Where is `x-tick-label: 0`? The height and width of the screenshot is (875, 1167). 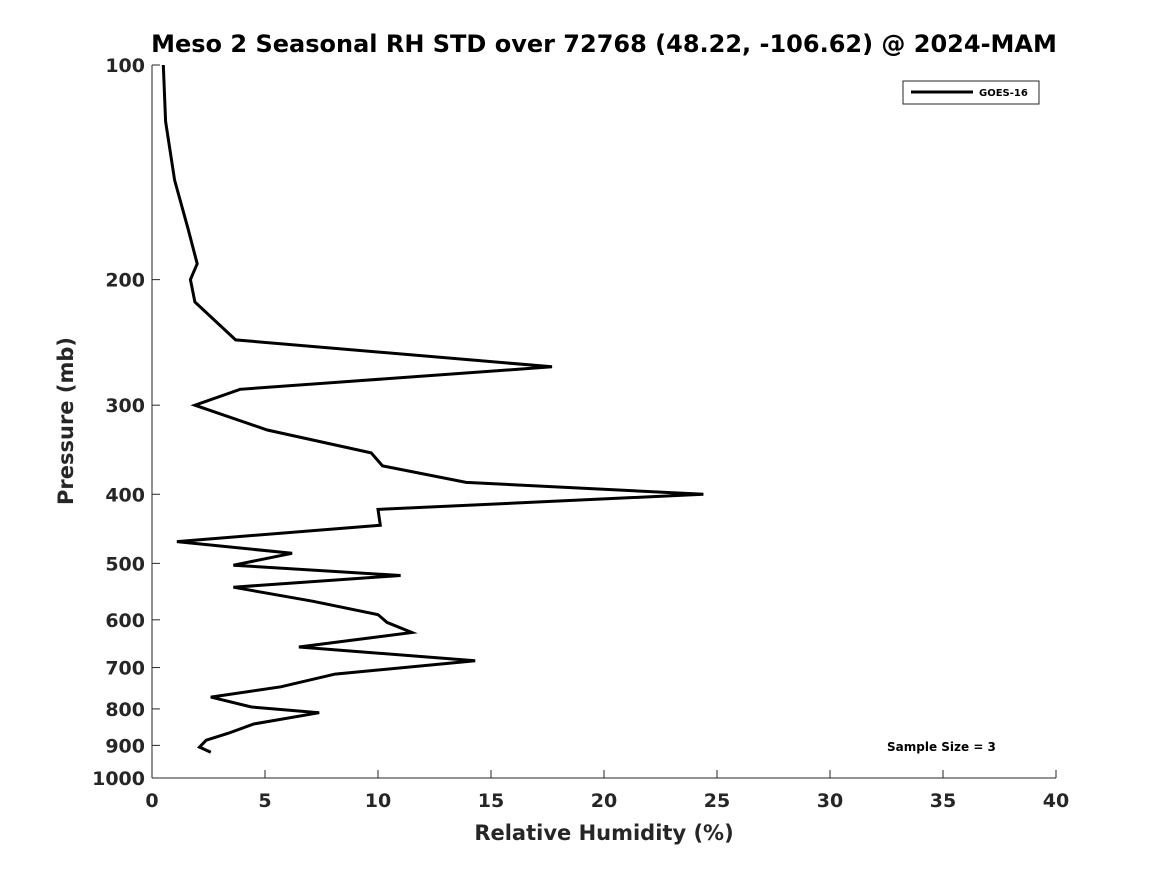 x-tick-label: 0 is located at coordinates (151, 801).